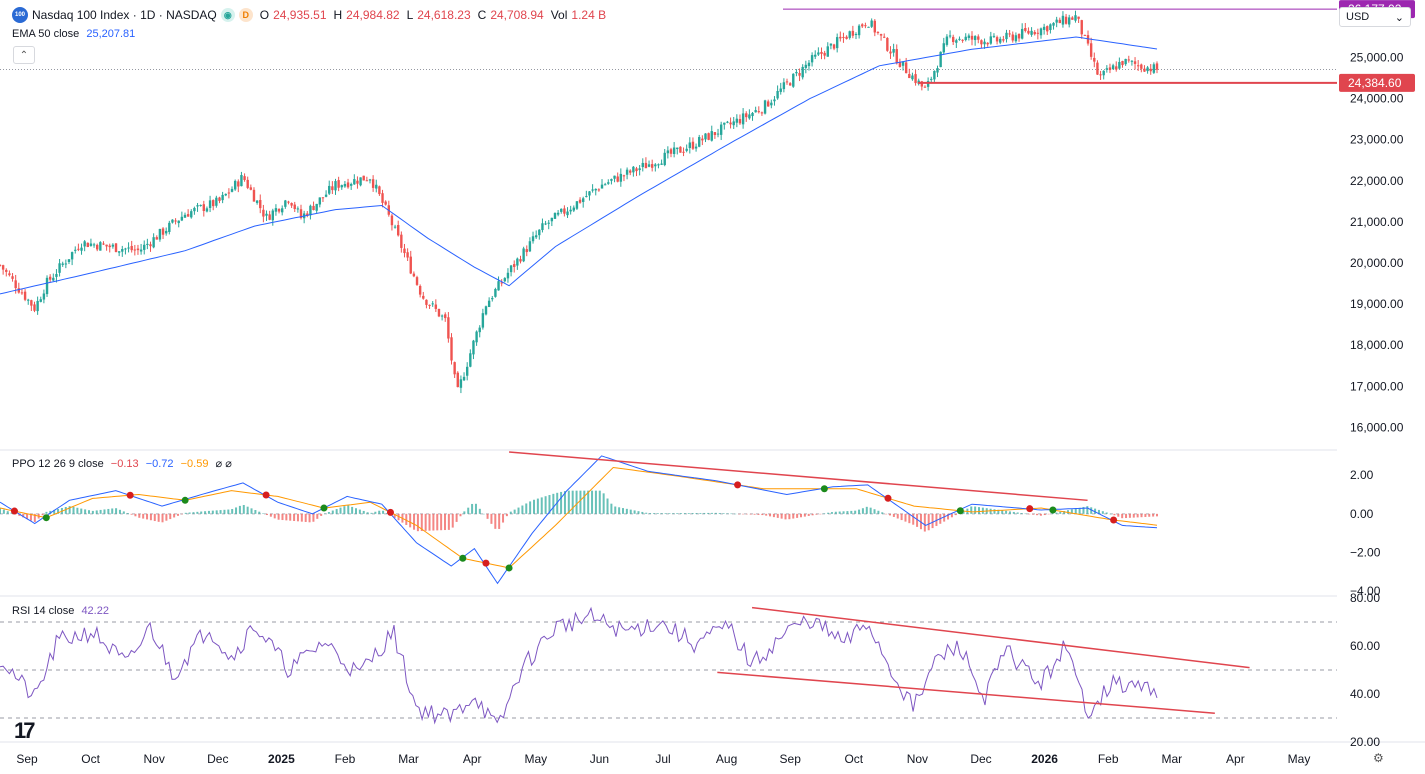 The height and width of the screenshot is (774, 1425). What do you see at coordinates (517, 15) in the screenshot?
I see `close-value: 24,708.94` at bounding box center [517, 15].